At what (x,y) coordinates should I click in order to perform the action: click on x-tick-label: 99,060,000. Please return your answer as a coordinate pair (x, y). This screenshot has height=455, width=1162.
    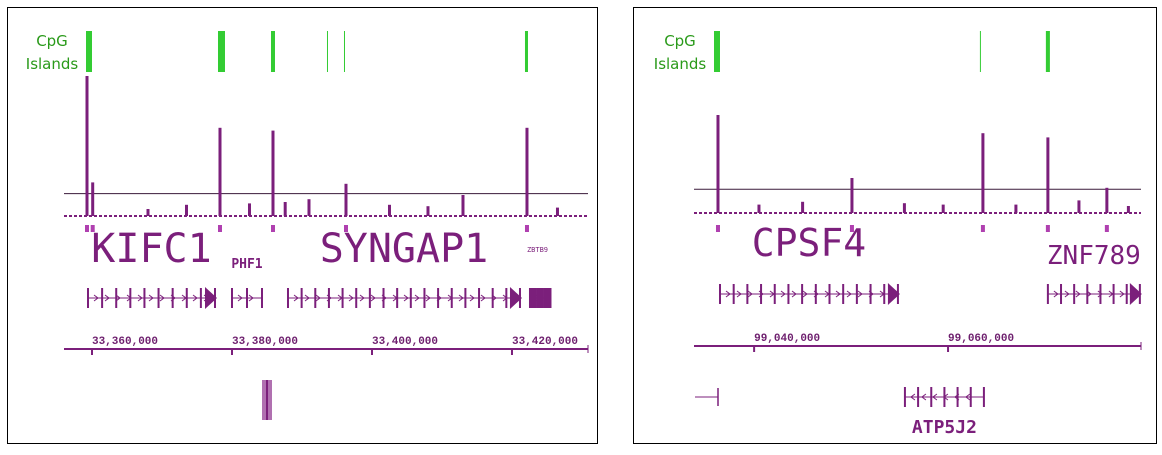
    Looking at the image, I should click on (981, 339).